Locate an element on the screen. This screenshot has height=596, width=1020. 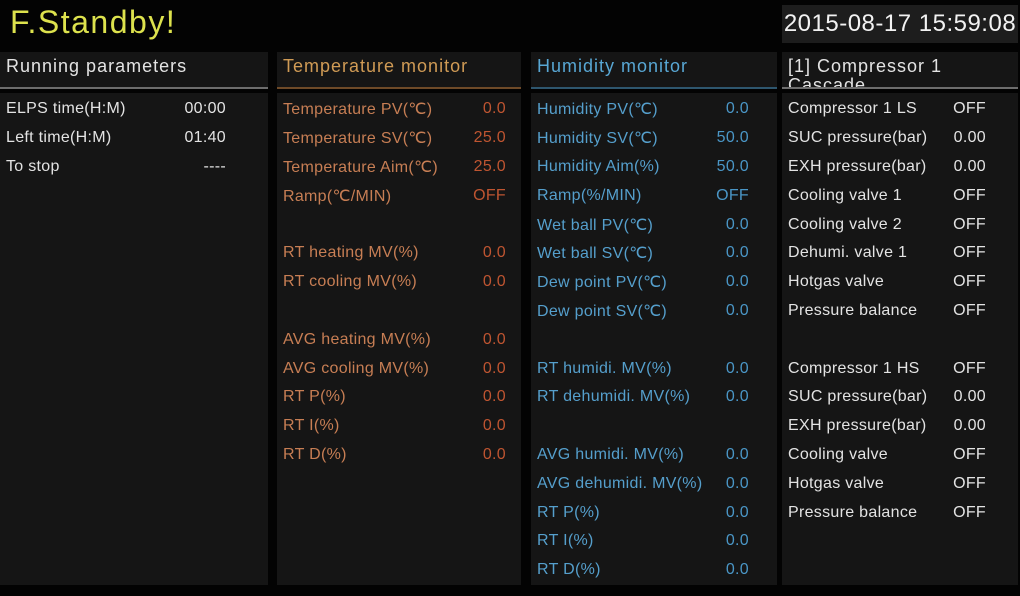
row-label: SUC pressure(bar) is located at coordinates (858, 397).